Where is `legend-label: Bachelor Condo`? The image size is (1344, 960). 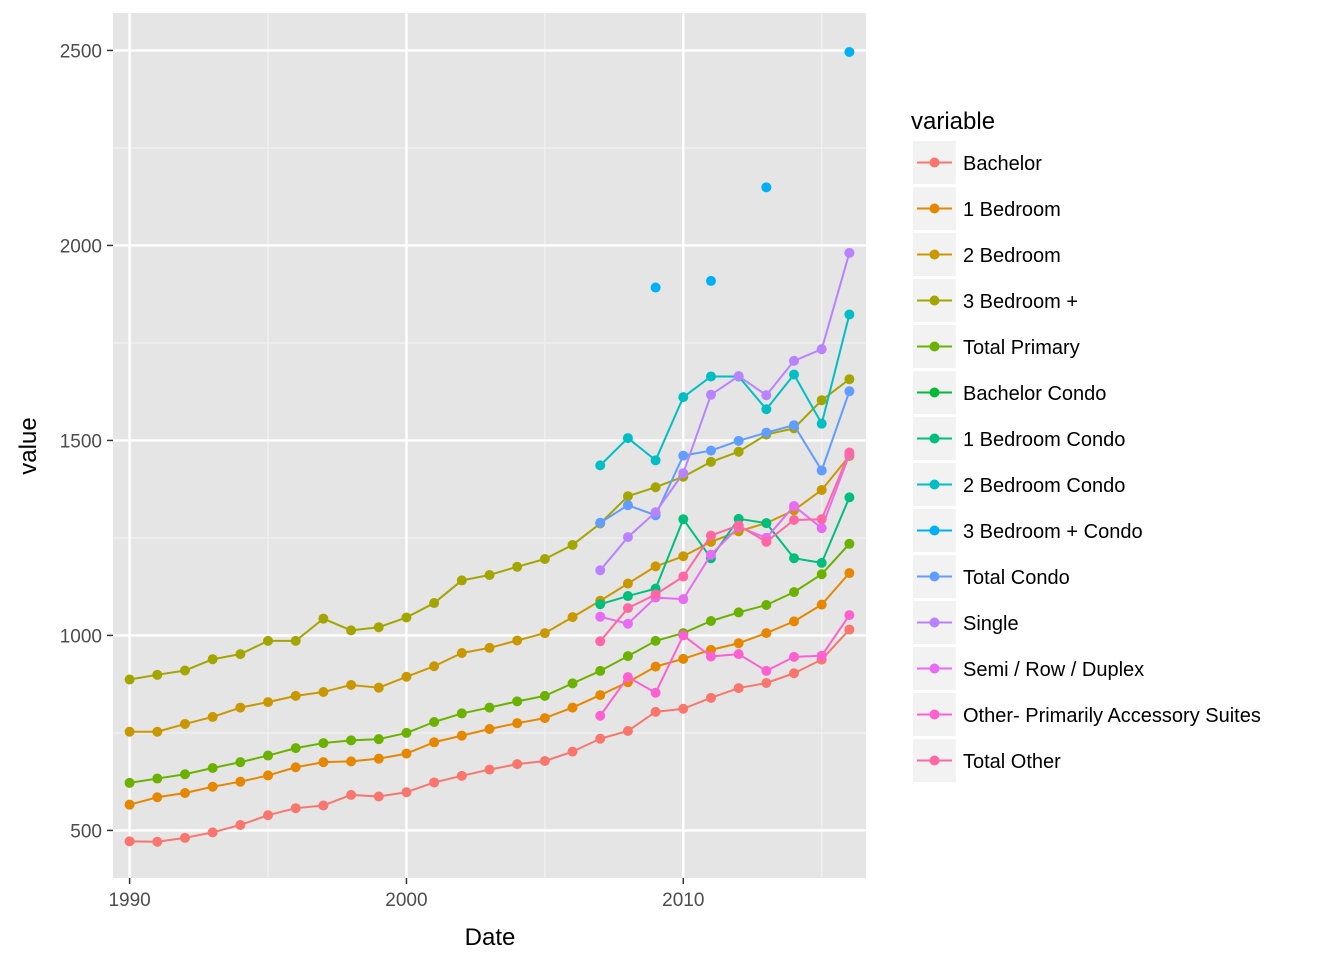
legend-label: Bachelor Condo is located at coordinates (1034, 394).